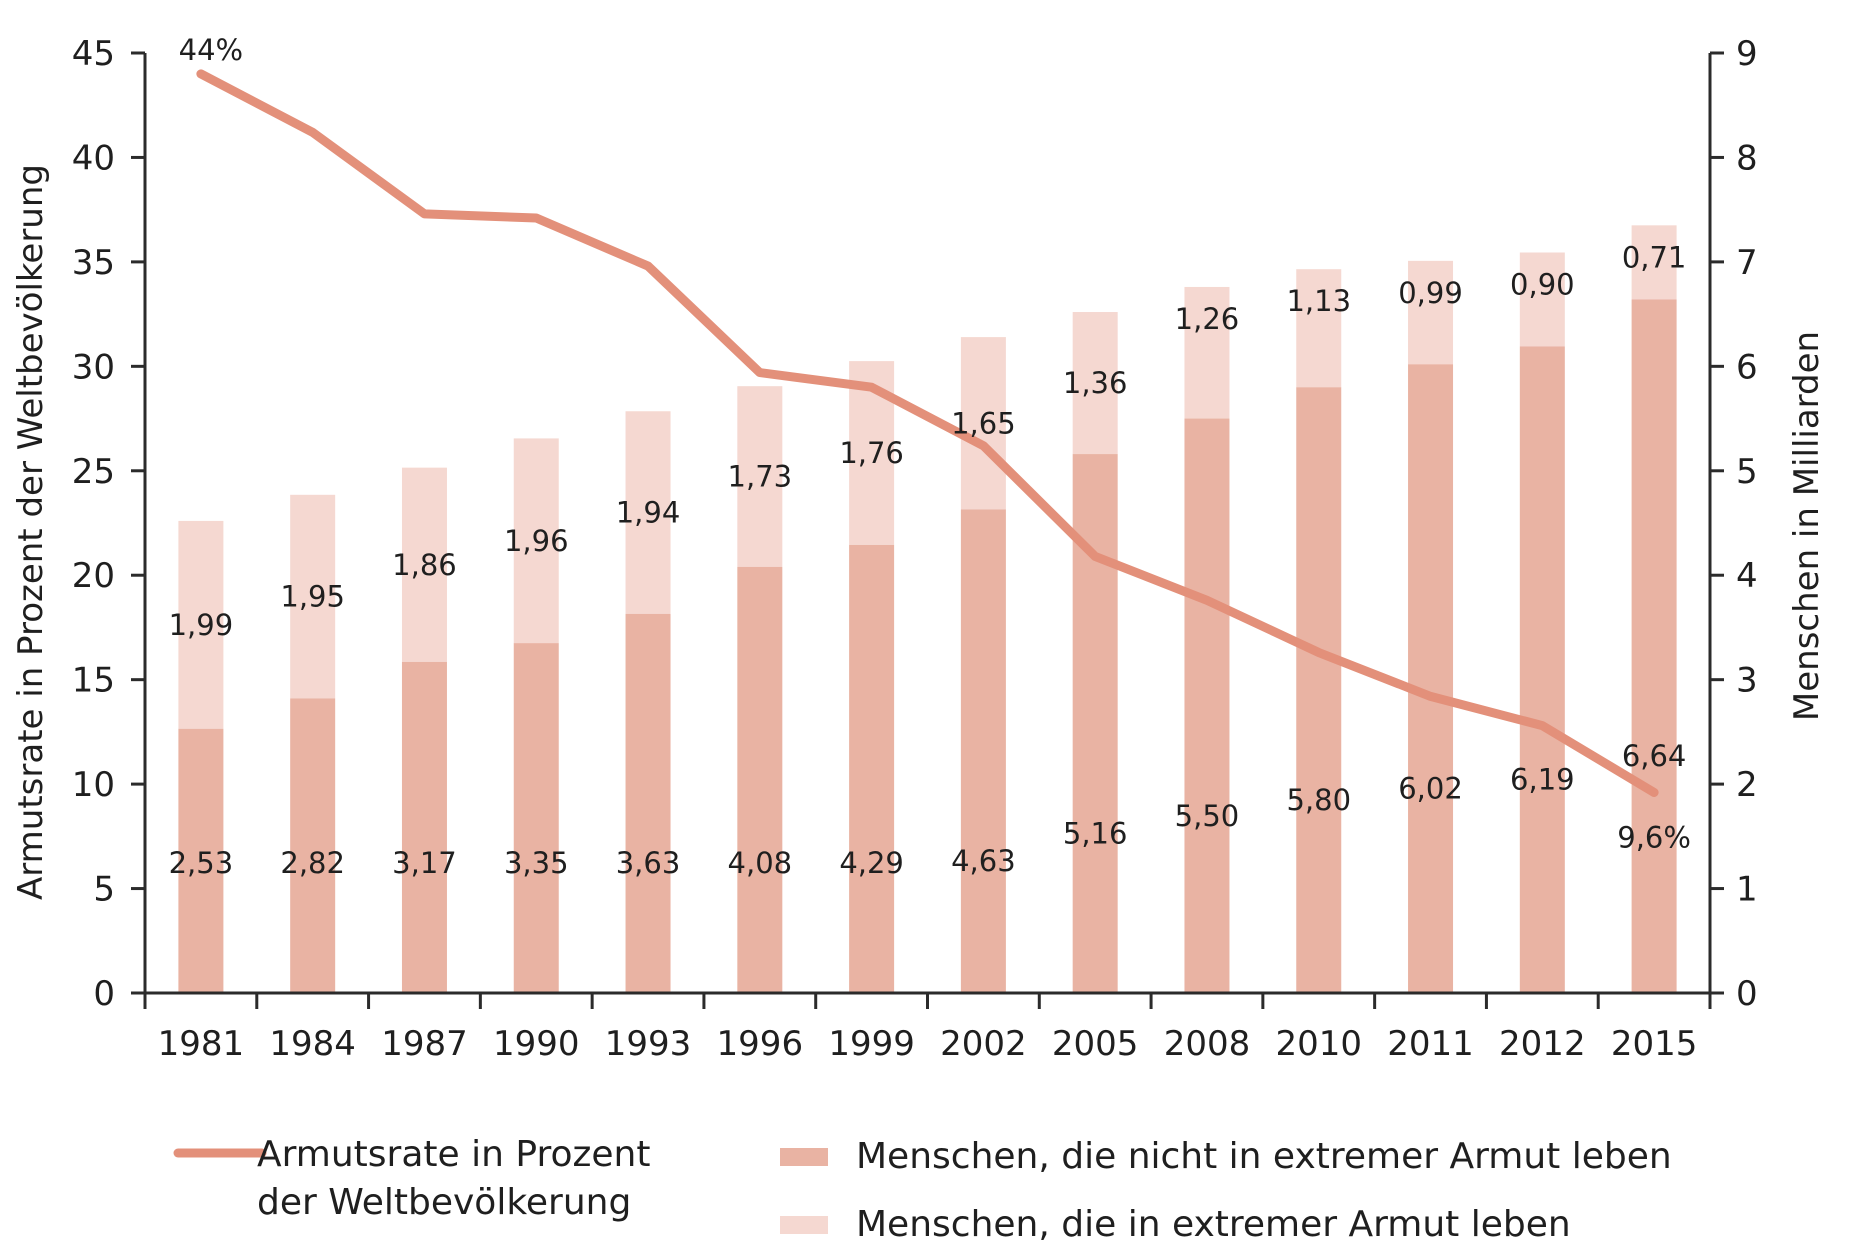 The image size is (1862, 1244). What do you see at coordinates (312, 863) in the screenshot?
I see `label-nonpoor-1984: 2,82` at bounding box center [312, 863].